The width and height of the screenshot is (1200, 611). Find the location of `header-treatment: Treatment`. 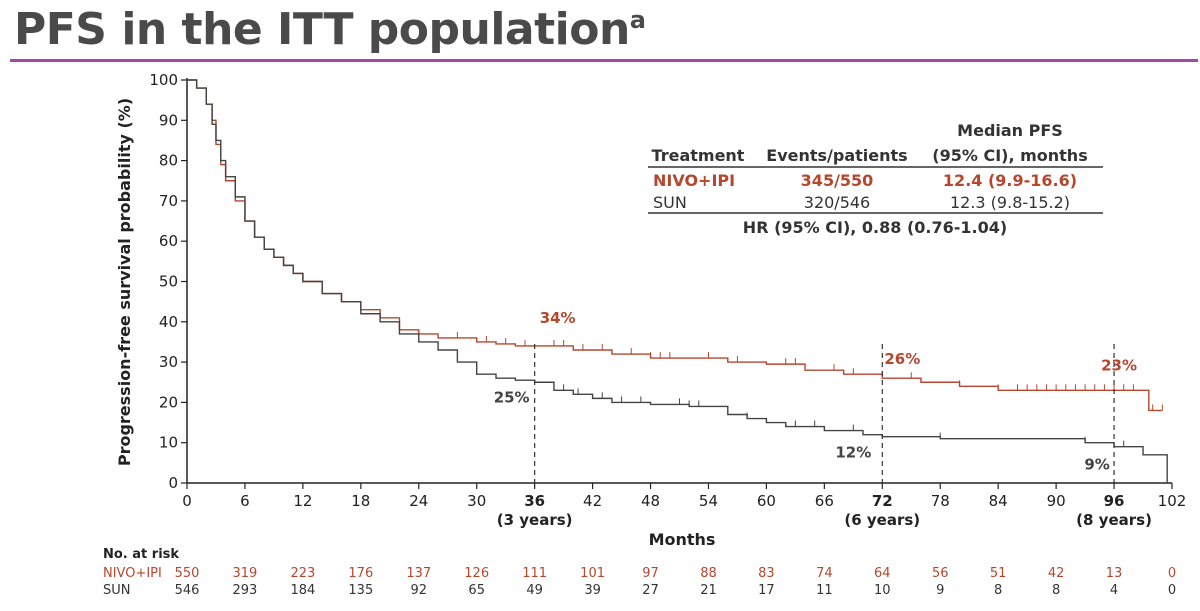

header-treatment: Treatment is located at coordinates (698, 155).